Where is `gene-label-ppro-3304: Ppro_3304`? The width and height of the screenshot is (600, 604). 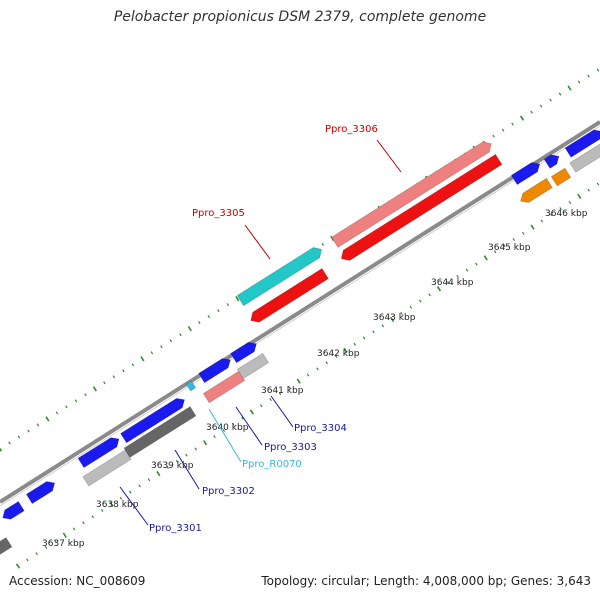 gene-label-ppro-3304: Ppro_3304 is located at coordinates (320, 428).